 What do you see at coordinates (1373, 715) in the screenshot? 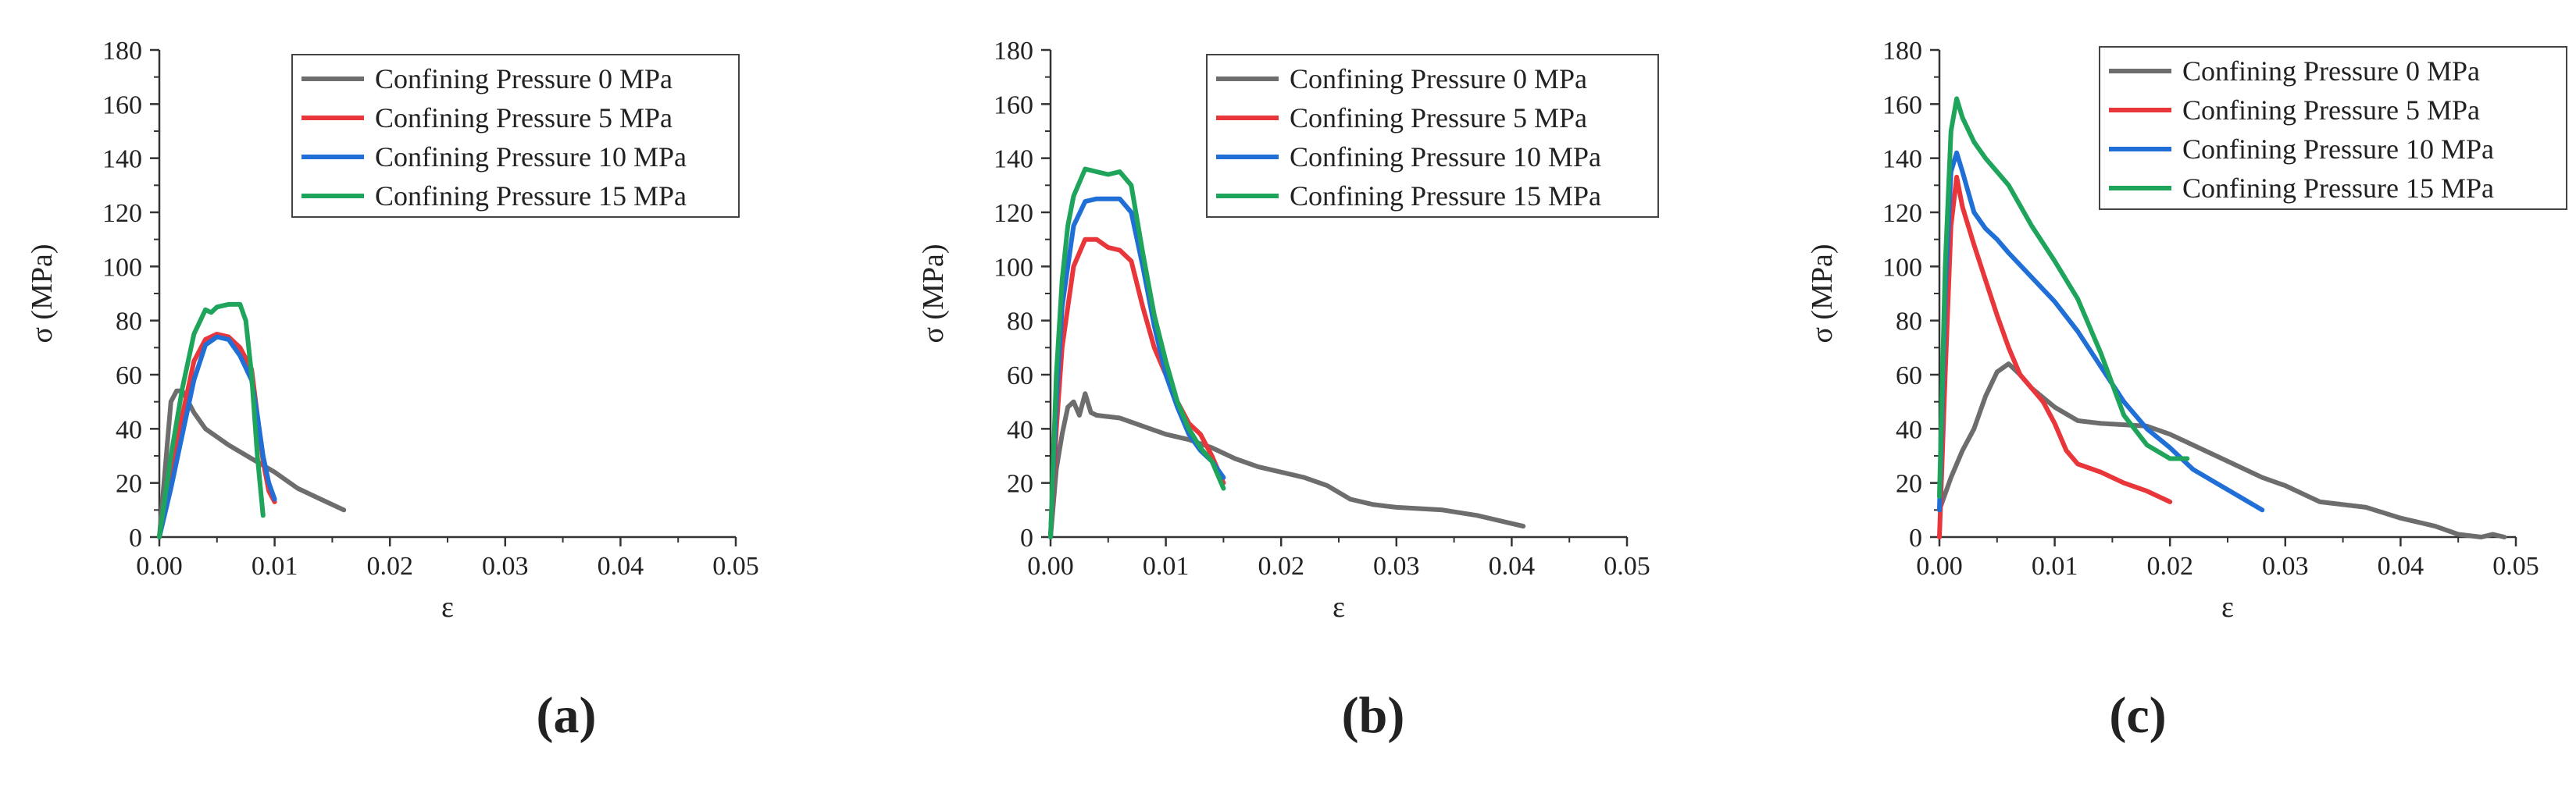
I see `panel-label: (b)` at bounding box center [1373, 715].